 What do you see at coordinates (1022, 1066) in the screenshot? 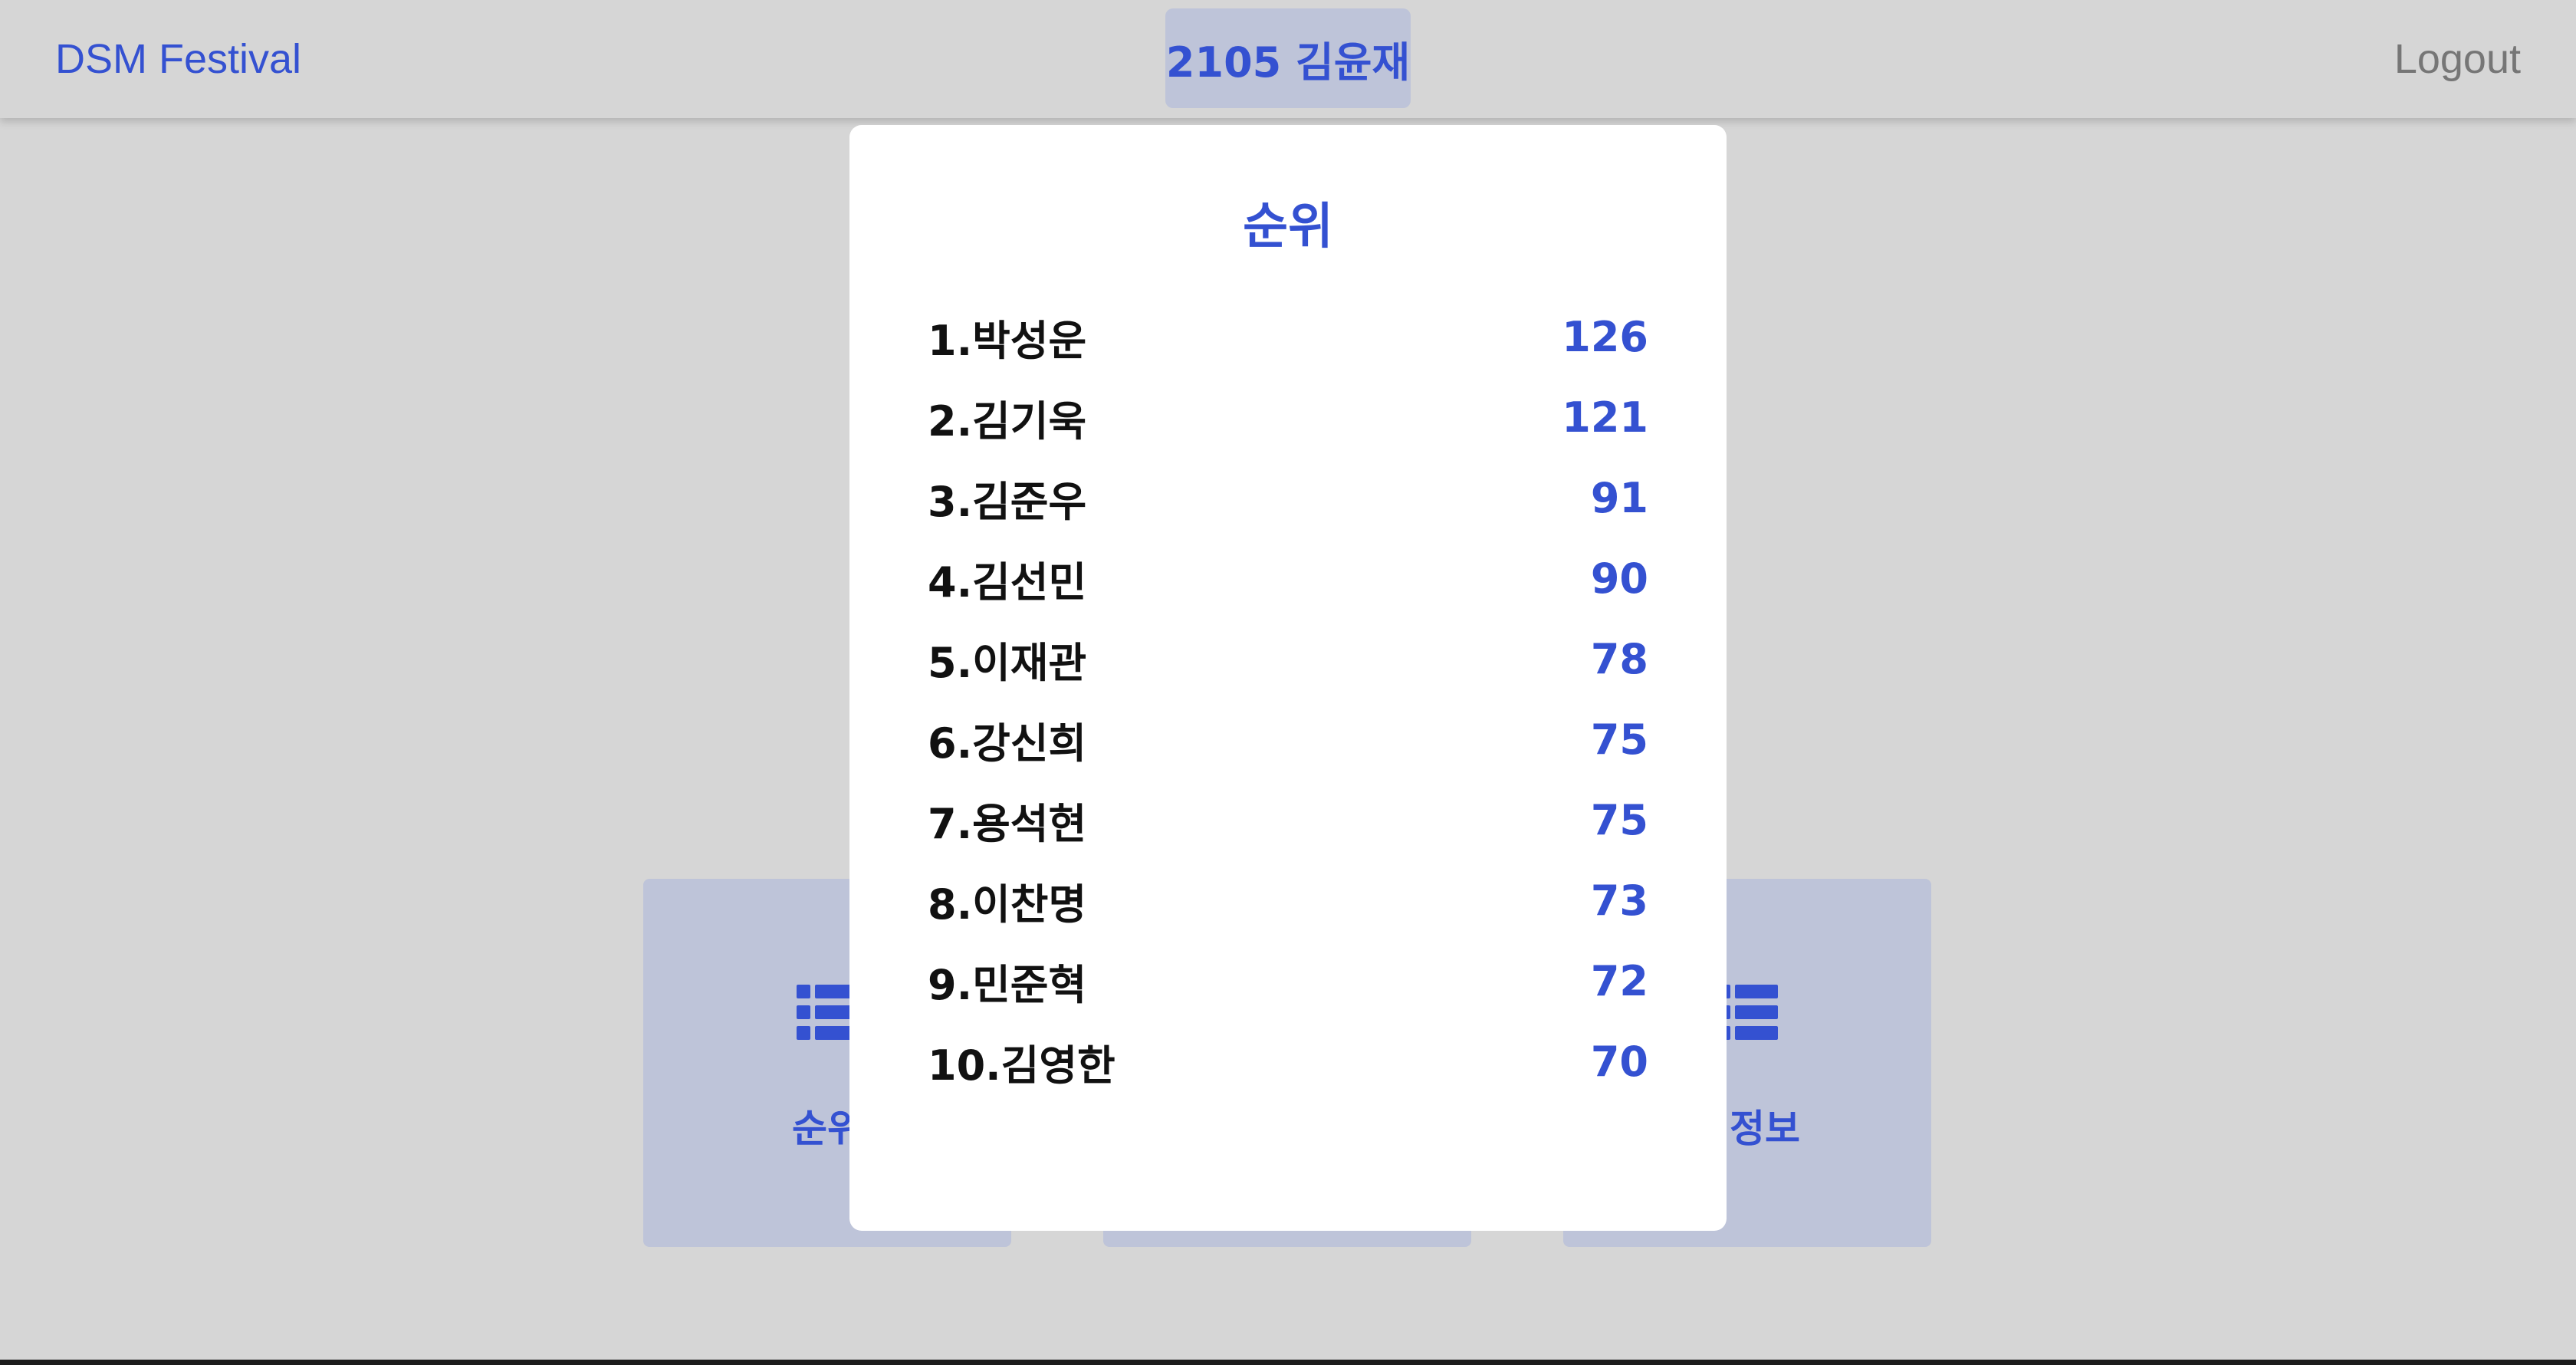
I see `ranking-name: 10.김영한` at bounding box center [1022, 1066].